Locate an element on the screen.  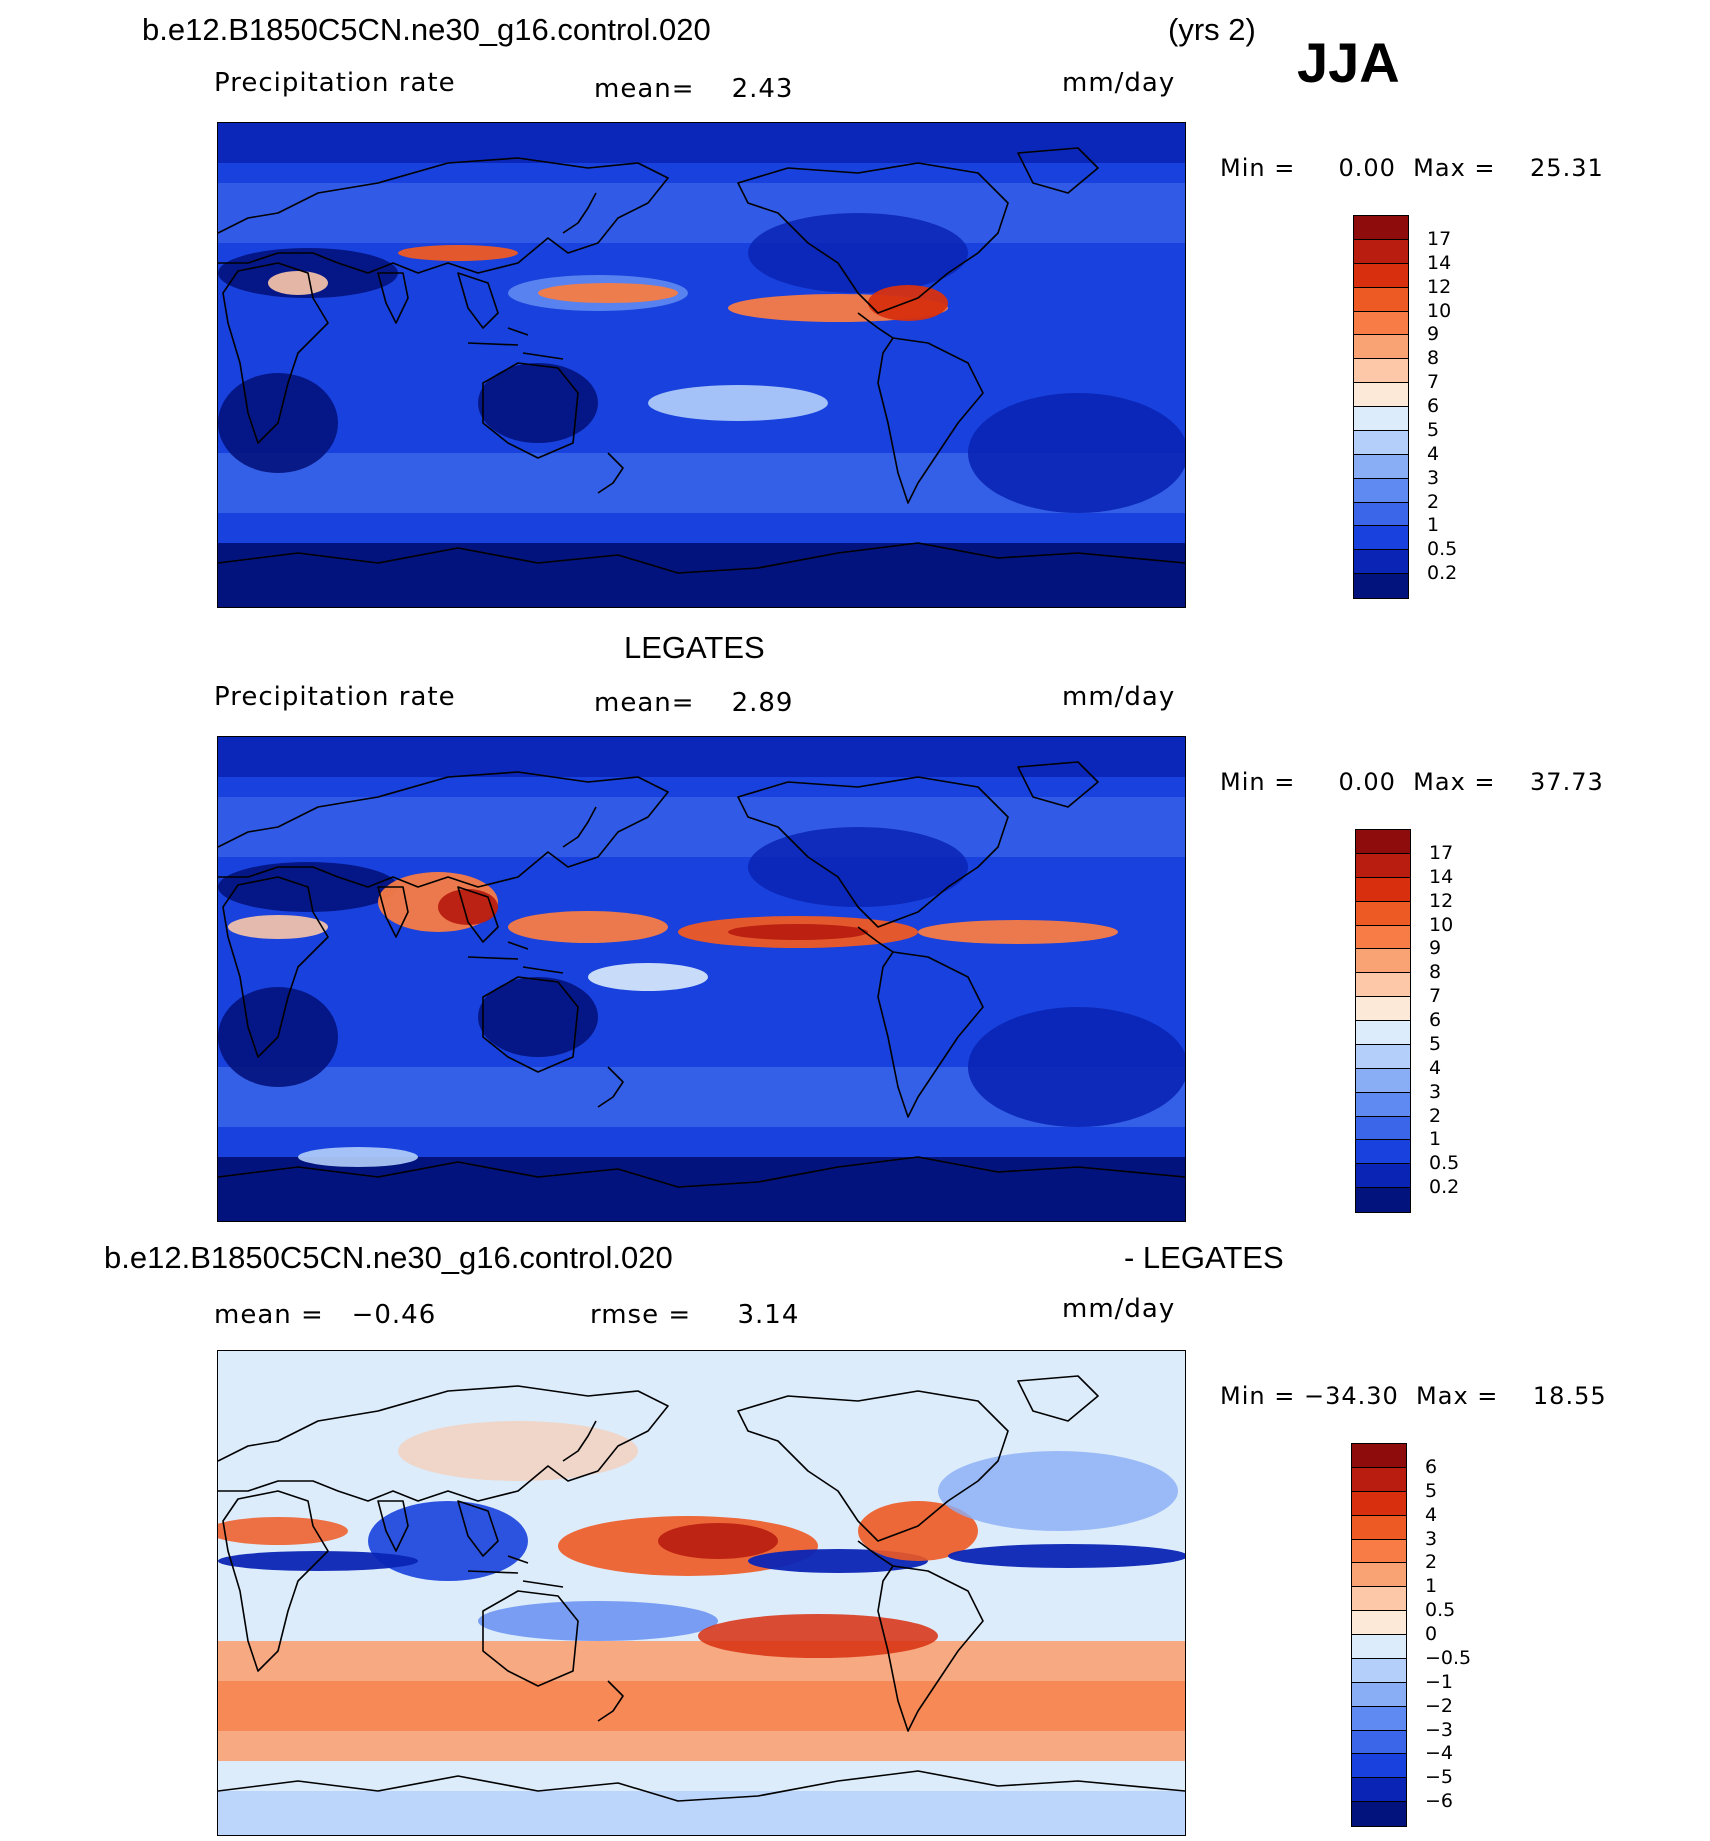
colorbar-label: 0 is located at coordinates (1431, 1634).